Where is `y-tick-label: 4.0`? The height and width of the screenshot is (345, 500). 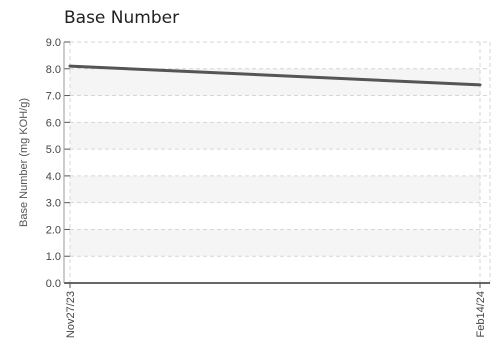
y-tick-label: 4.0 is located at coordinates (53, 177).